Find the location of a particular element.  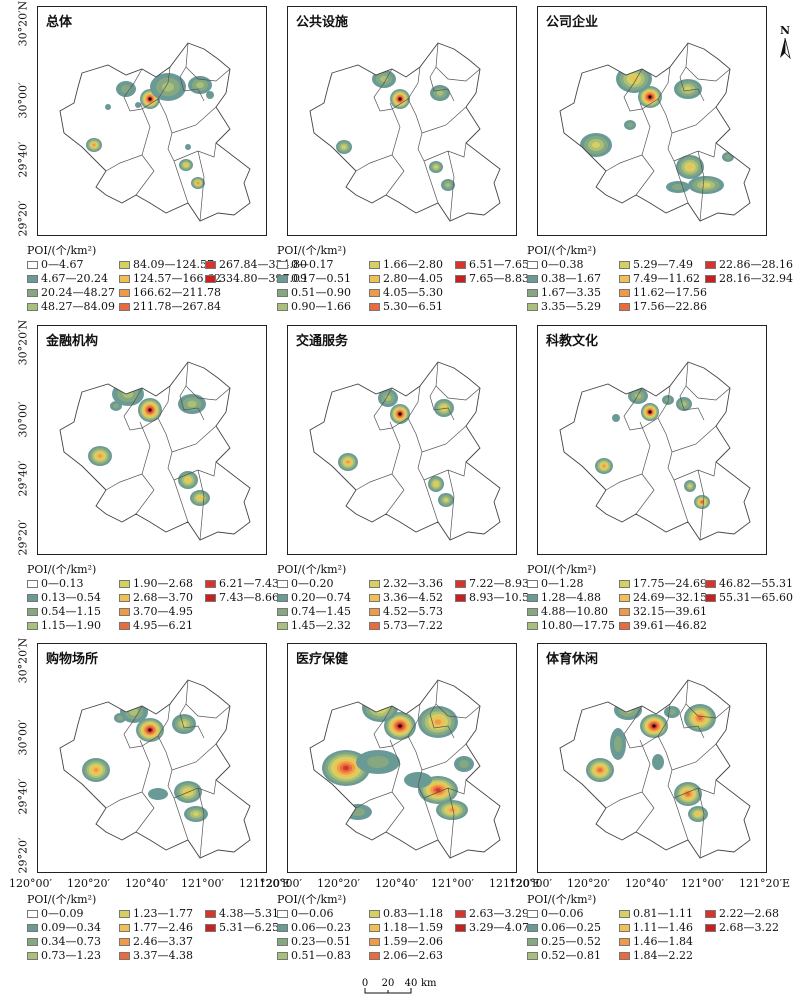

legend-item: 0.54—1.15 is located at coordinates (73, 611).